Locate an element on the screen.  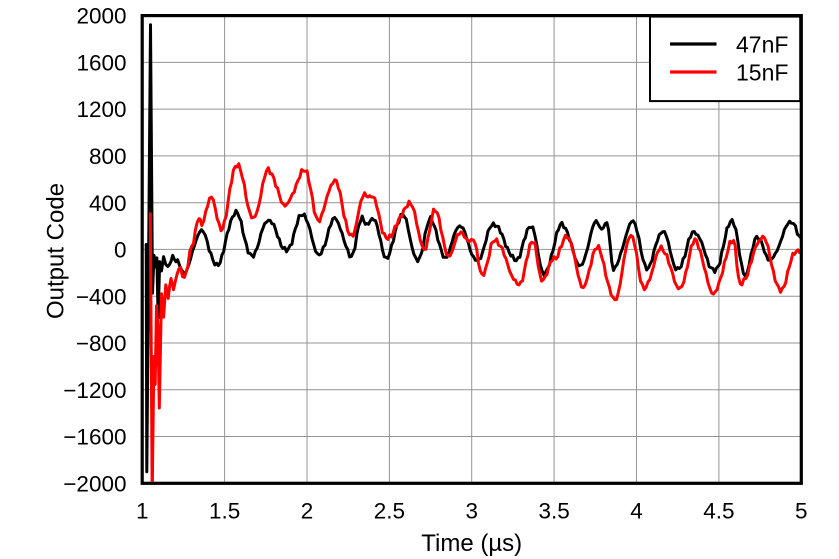
svg-text: 0 is located at coordinates (120, 250).